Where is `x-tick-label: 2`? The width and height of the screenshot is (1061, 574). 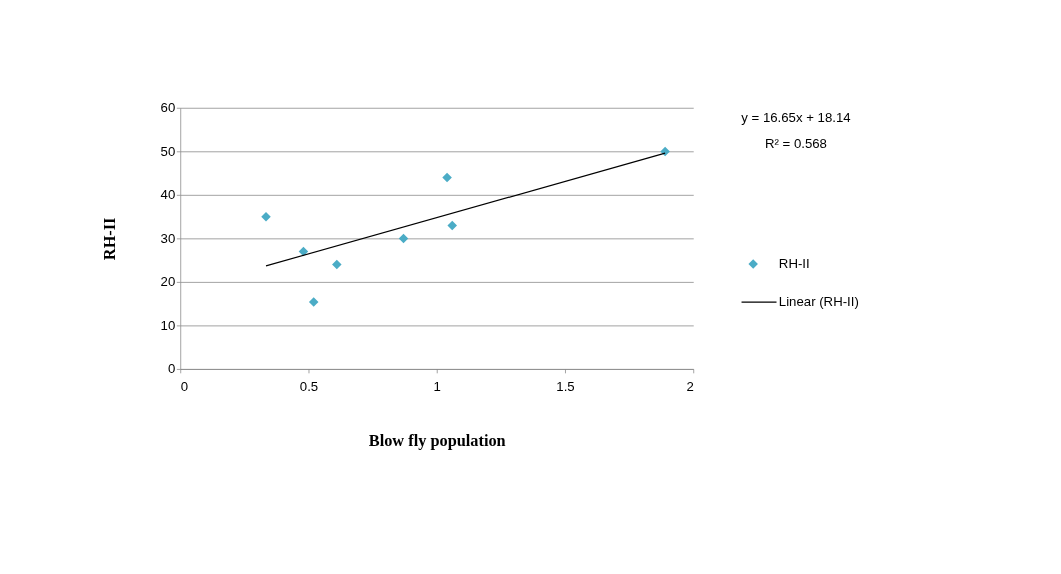
x-tick-label: 2 is located at coordinates (690, 387).